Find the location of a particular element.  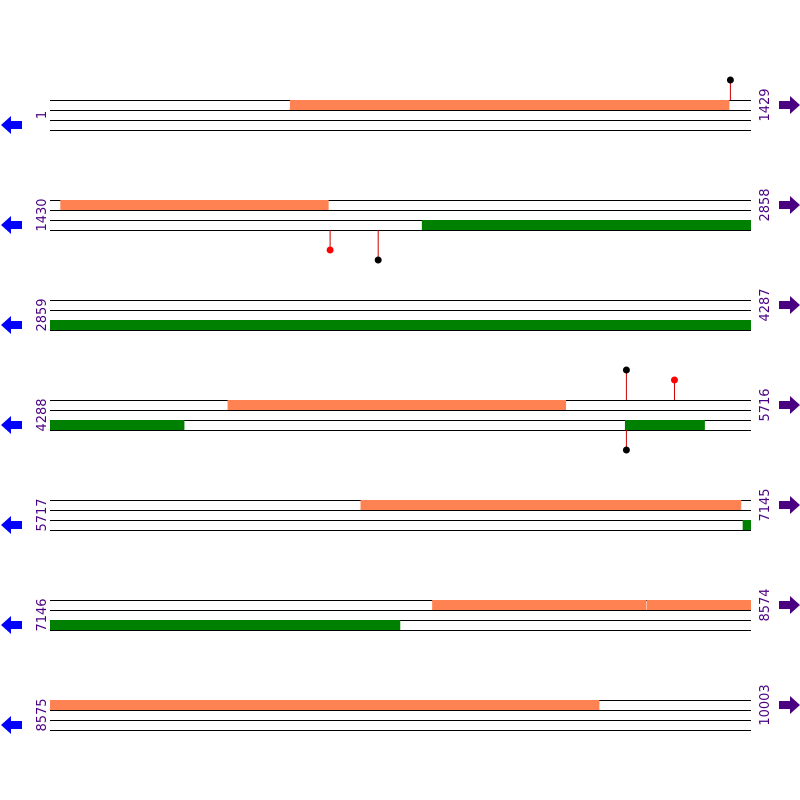

row-start-label: 4288 is located at coordinates (42, 414).